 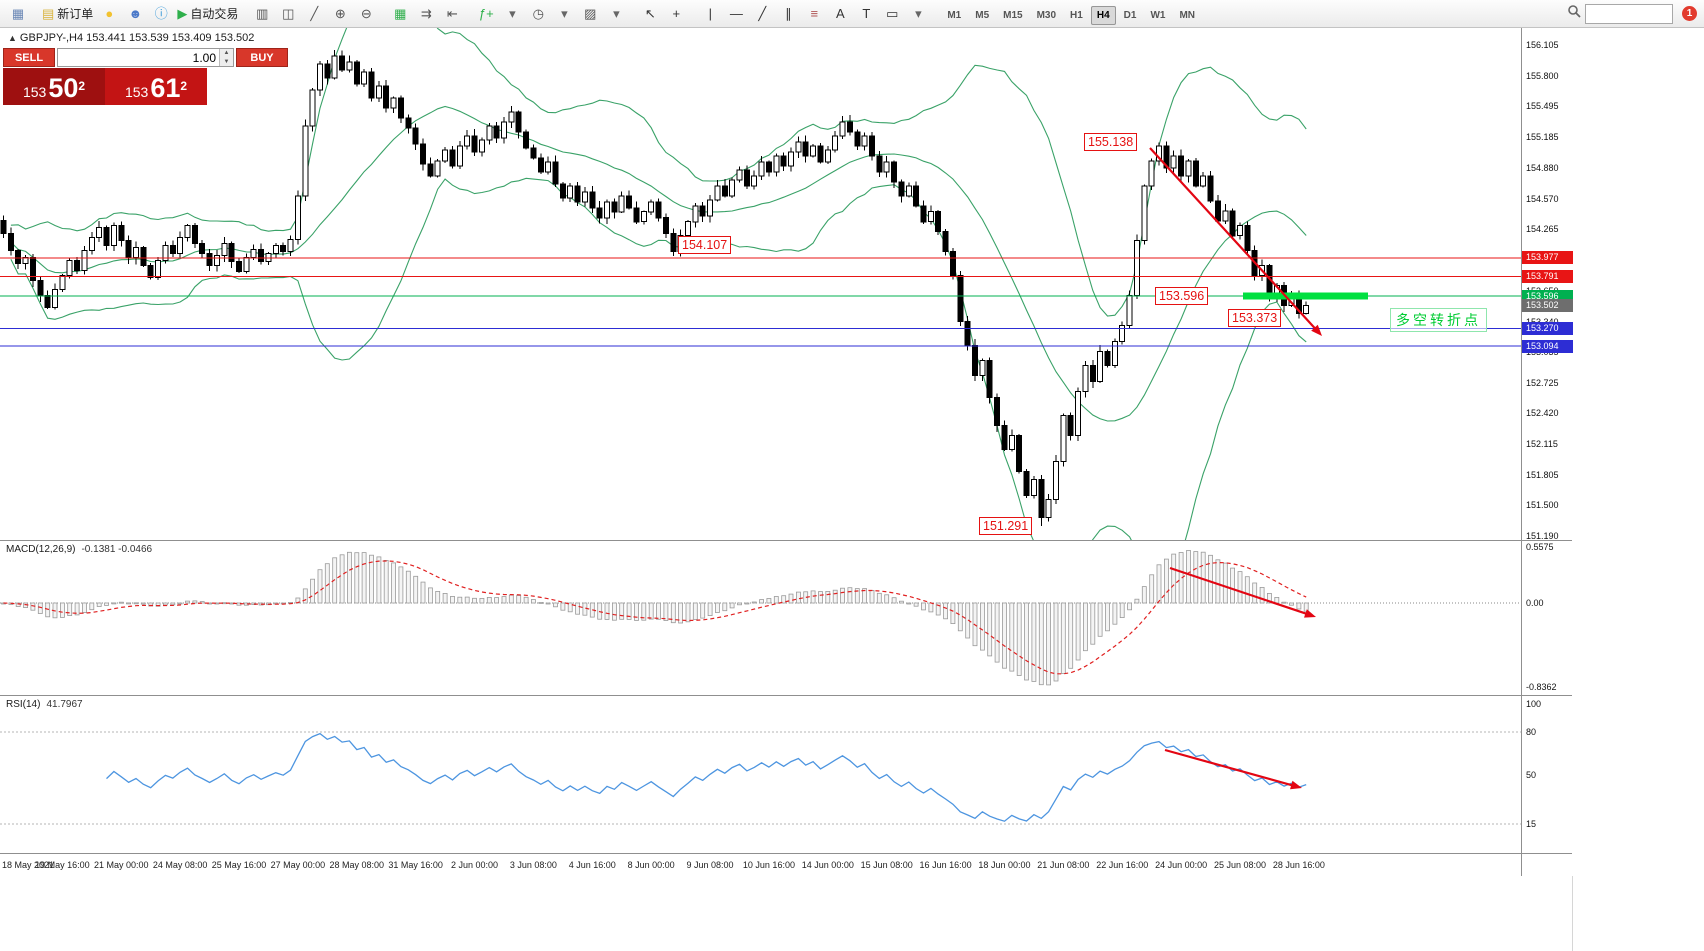 I want to click on line-chart-icon: ╱, so click(x=314, y=14).